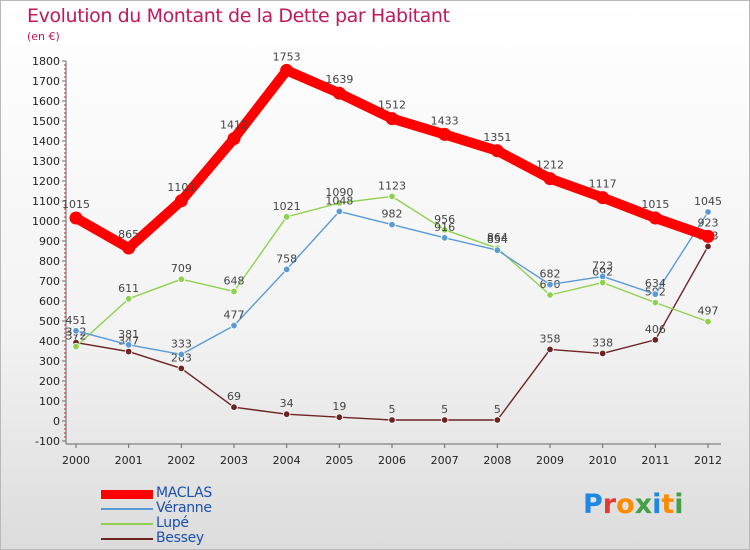 This screenshot has height=550, width=750. Describe the element at coordinates (49, 321) in the screenshot. I see `y-tick-label: 500` at that location.